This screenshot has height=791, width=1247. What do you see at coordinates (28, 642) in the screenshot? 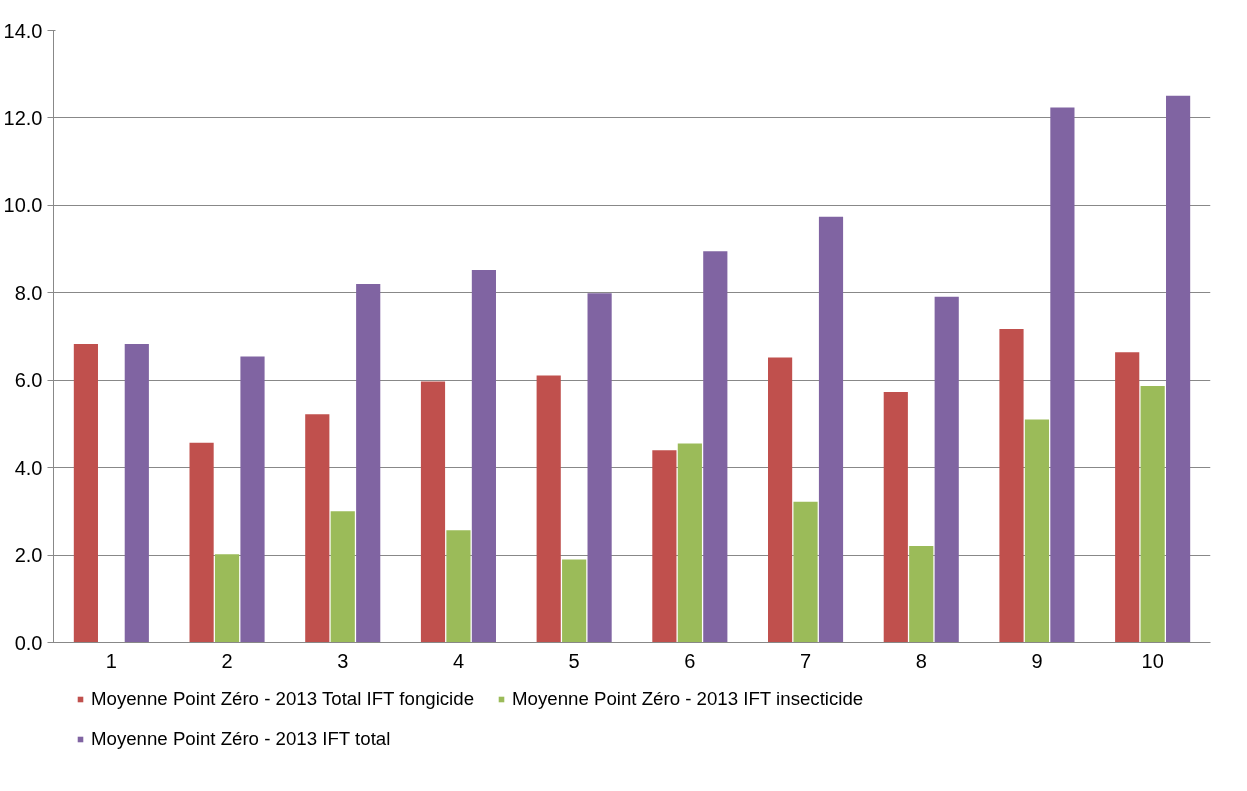
I see `y-tick-label: 0.0` at bounding box center [28, 642].